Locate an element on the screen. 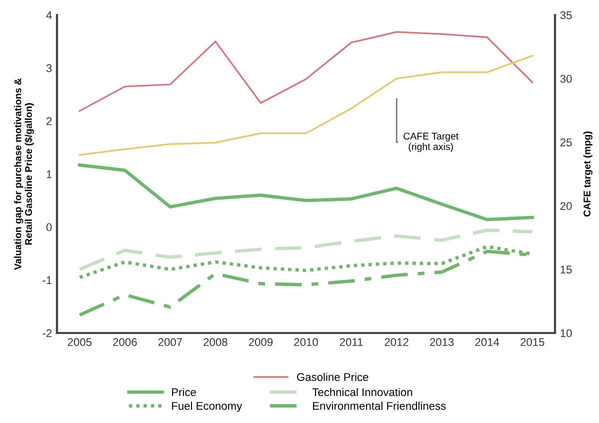 This screenshot has width=599, height=423. y2-tick-label: 15 is located at coordinates (566, 270).